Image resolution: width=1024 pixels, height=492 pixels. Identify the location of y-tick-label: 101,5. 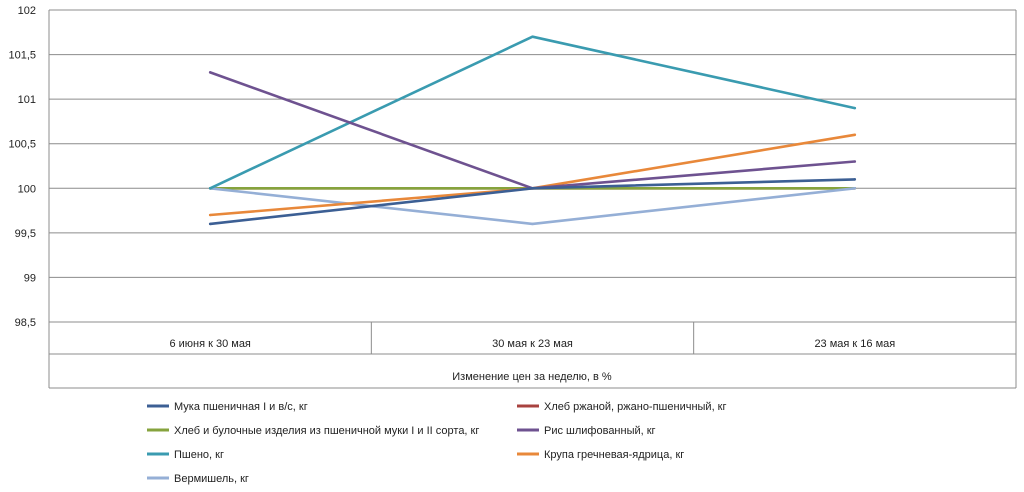
(22, 56).